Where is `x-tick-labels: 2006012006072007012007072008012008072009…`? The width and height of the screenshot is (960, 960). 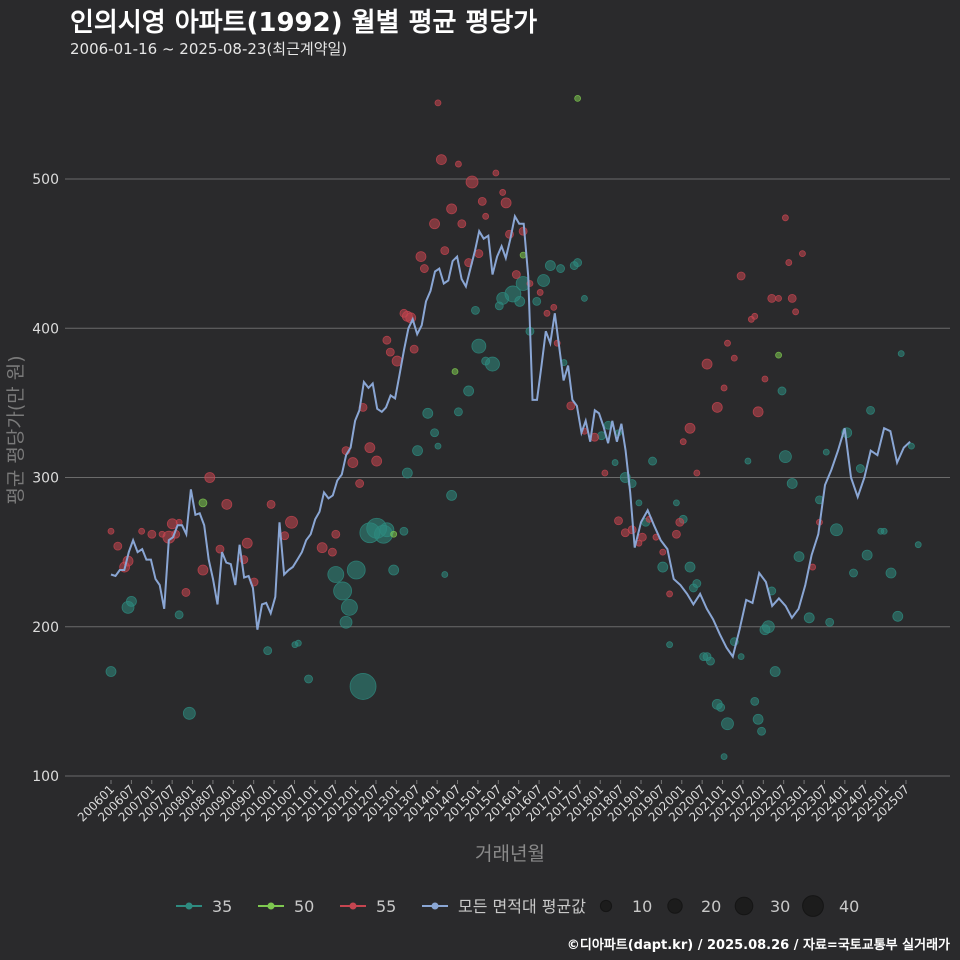
x-tick-labels: 2006012006072007012007072008012008072009… is located at coordinates (493, 802).